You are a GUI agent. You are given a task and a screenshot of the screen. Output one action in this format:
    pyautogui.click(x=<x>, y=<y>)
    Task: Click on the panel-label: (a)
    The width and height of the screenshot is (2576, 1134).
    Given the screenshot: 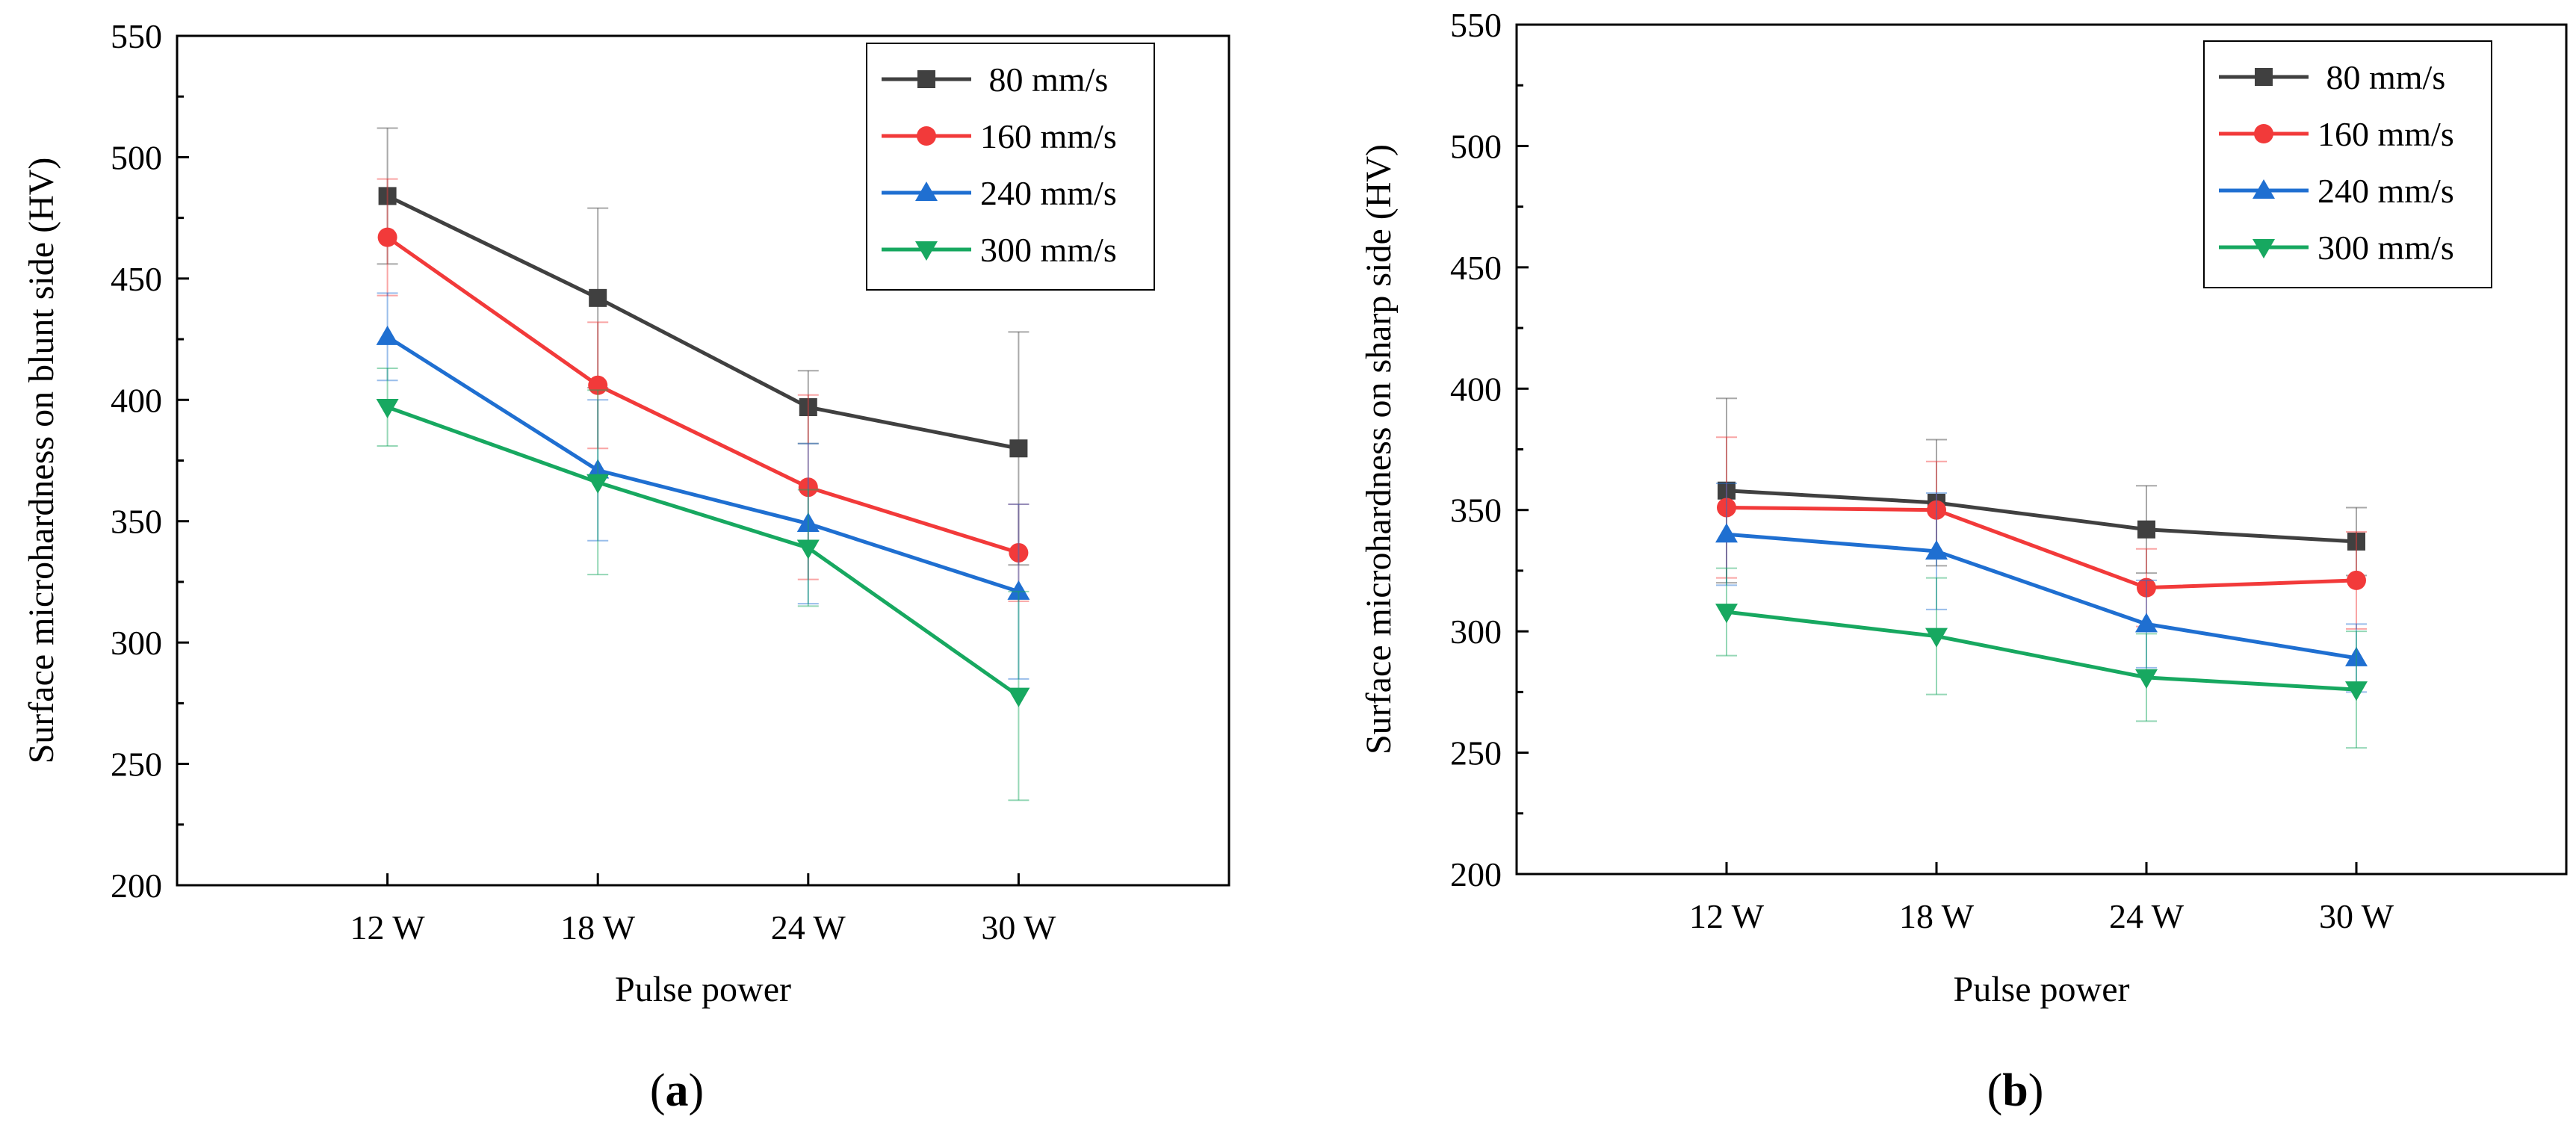 What is the action you would take?
    pyautogui.click(x=677, y=1090)
    